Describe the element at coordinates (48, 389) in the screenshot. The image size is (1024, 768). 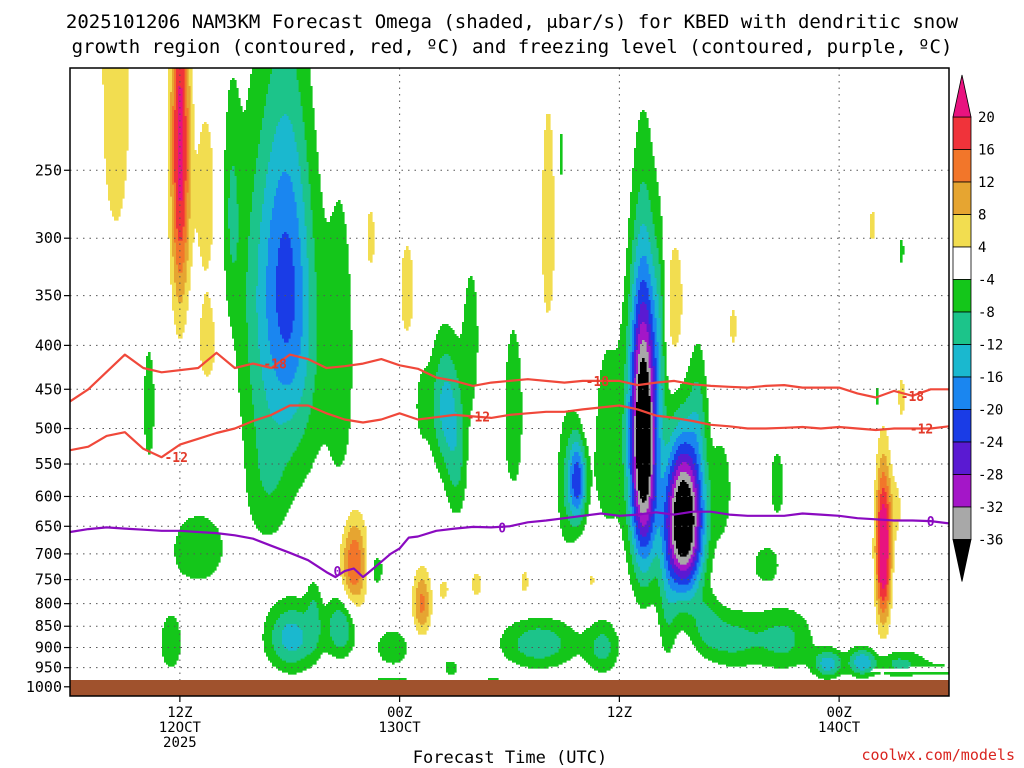
I see `y-tick-label: 450` at that location.